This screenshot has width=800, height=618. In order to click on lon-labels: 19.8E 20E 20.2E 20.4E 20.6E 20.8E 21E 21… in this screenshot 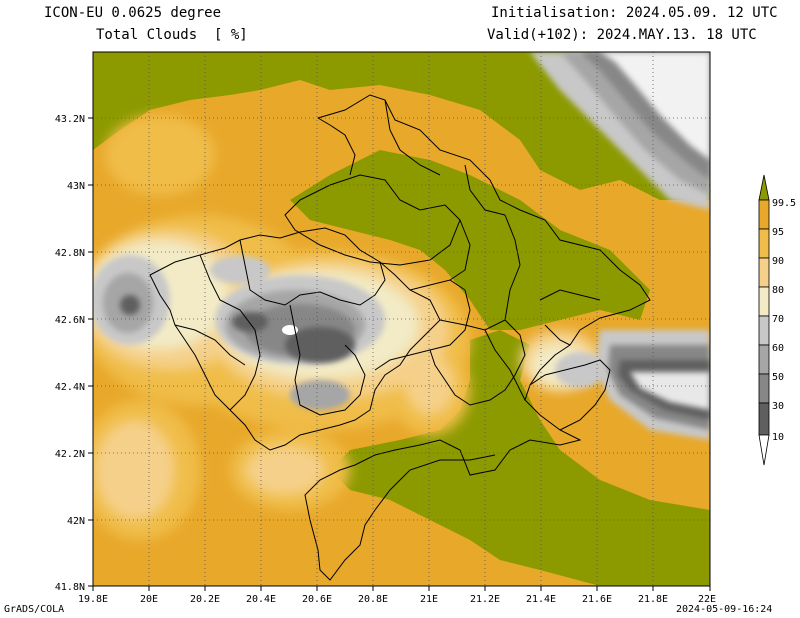, I will do `click(397, 599)`.